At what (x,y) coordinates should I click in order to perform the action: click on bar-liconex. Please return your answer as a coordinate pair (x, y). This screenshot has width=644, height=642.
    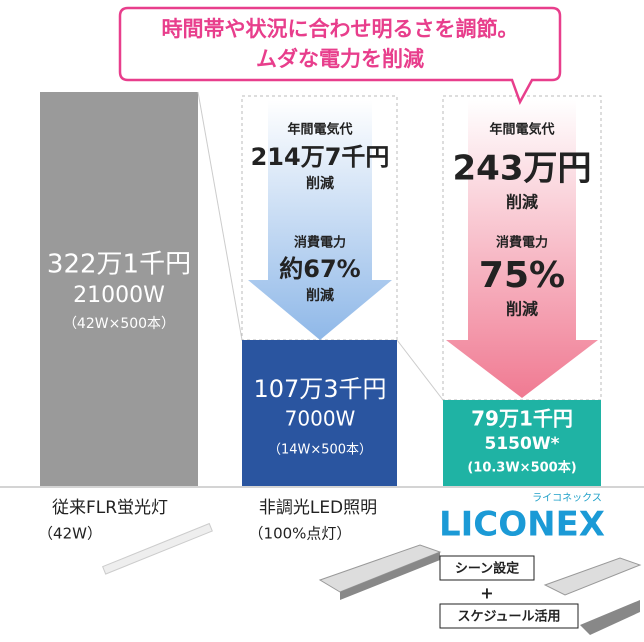
    Looking at the image, I should click on (522, 443).